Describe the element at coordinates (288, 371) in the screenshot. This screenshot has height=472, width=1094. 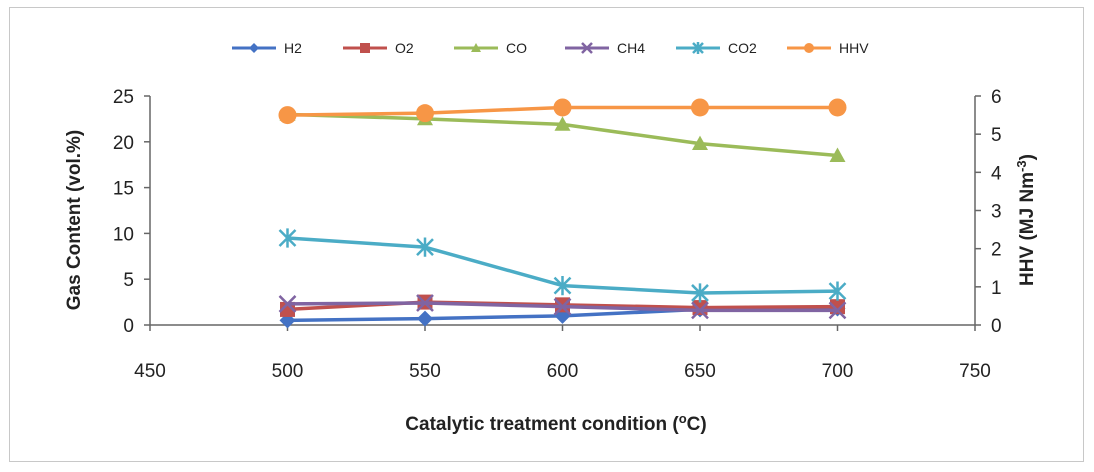
I see `x-tick-label: 500` at that location.